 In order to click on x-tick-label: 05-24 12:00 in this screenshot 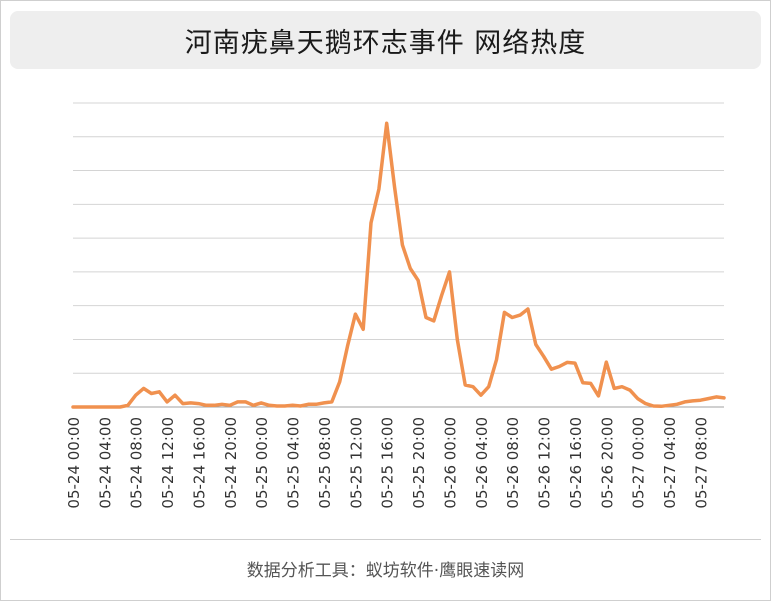, I will do `click(168, 463)`.